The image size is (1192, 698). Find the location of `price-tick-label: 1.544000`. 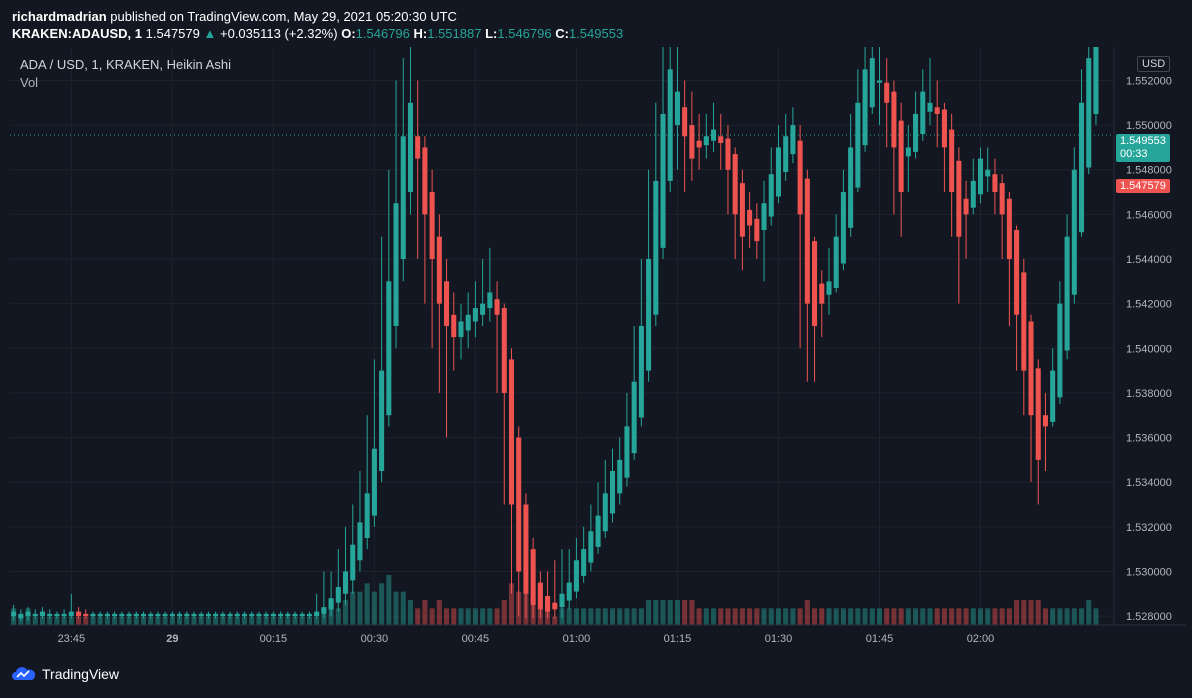

price-tick-label: 1.544000 is located at coordinates (1149, 260).